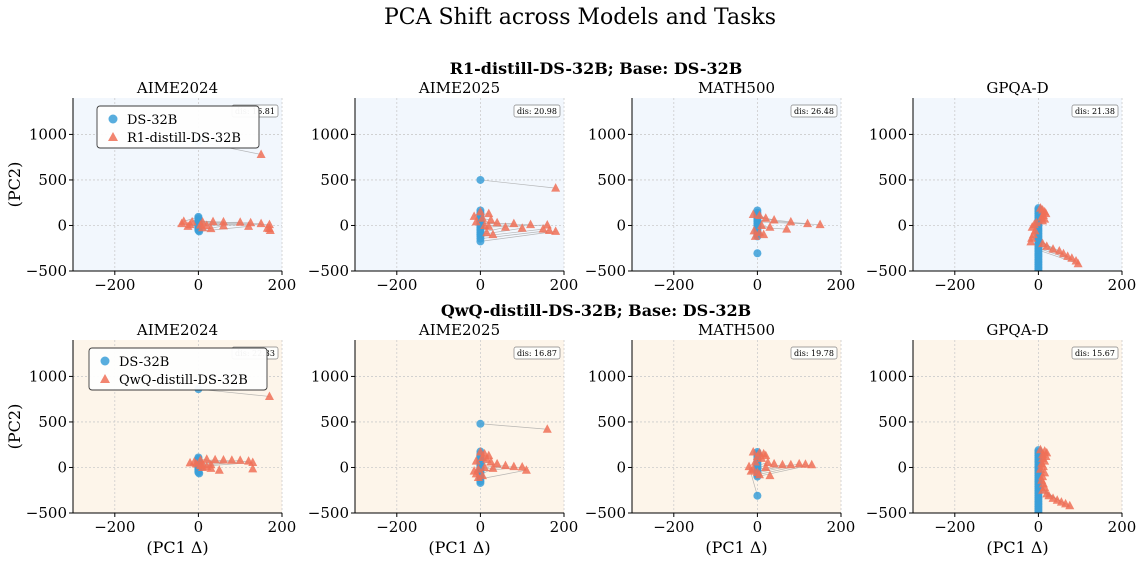 This screenshot has height=561, width=1139. Describe the element at coordinates (580, 17) in the screenshot. I see `figure-title: PCA Shift across Models and Tasks` at that location.